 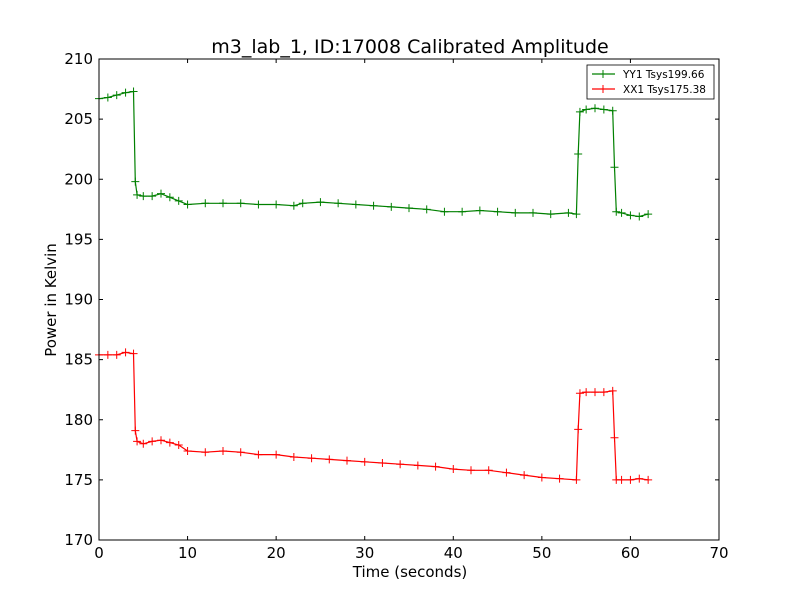 I want to click on y-tick-label: 205, so click(x=78, y=119).